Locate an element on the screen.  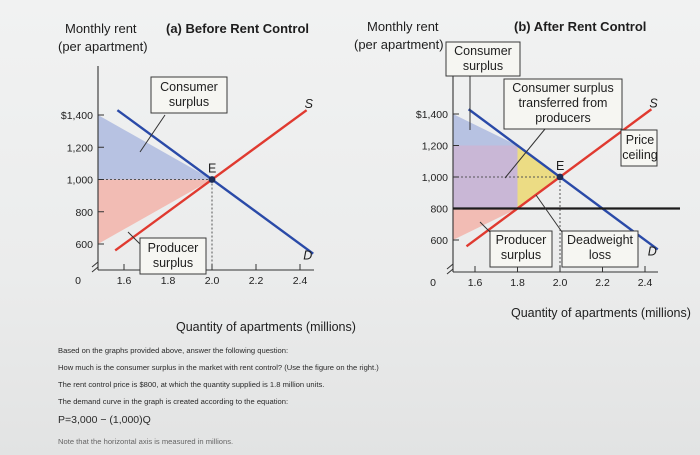
panel-b-x-tick-label: 1.8 is located at coordinates (517, 283).